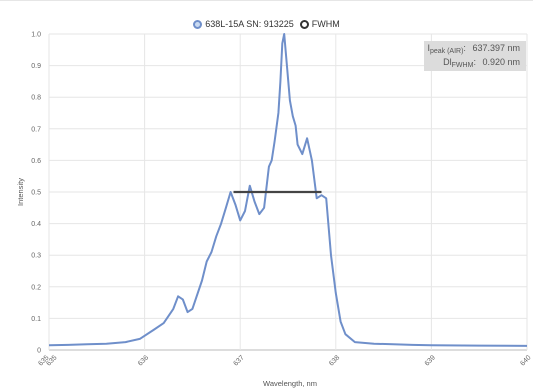  What do you see at coordinates (525, 360) in the screenshot?
I see `x-tick-label: 640` at bounding box center [525, 360].